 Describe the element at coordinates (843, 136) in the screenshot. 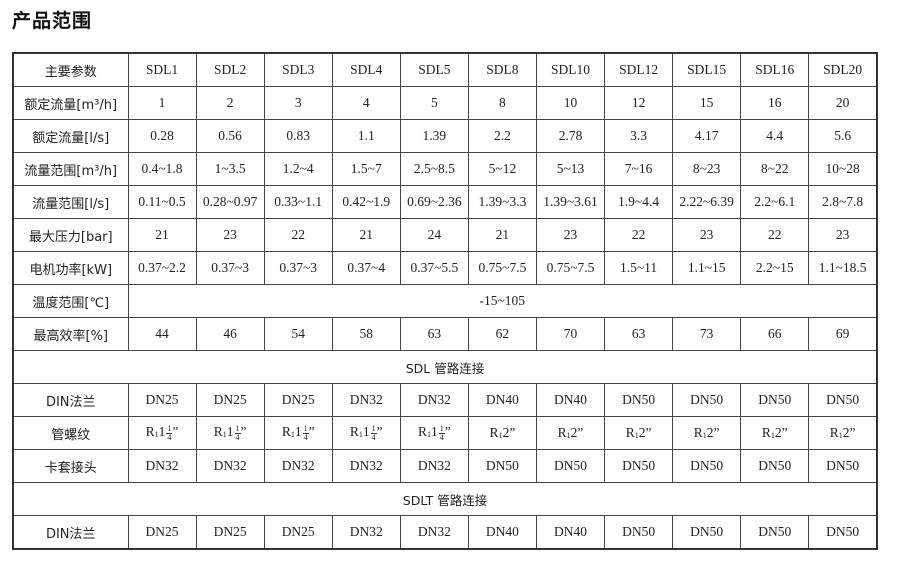

I see `table-cell: 5.6` at that location.